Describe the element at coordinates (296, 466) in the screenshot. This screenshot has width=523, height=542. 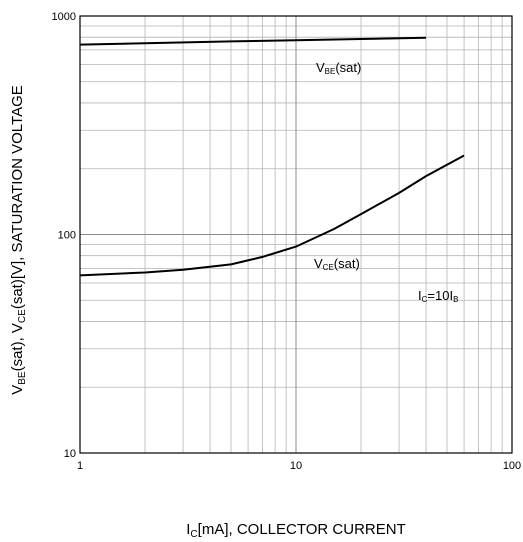
I see `x-tick-label: 10` at that location.